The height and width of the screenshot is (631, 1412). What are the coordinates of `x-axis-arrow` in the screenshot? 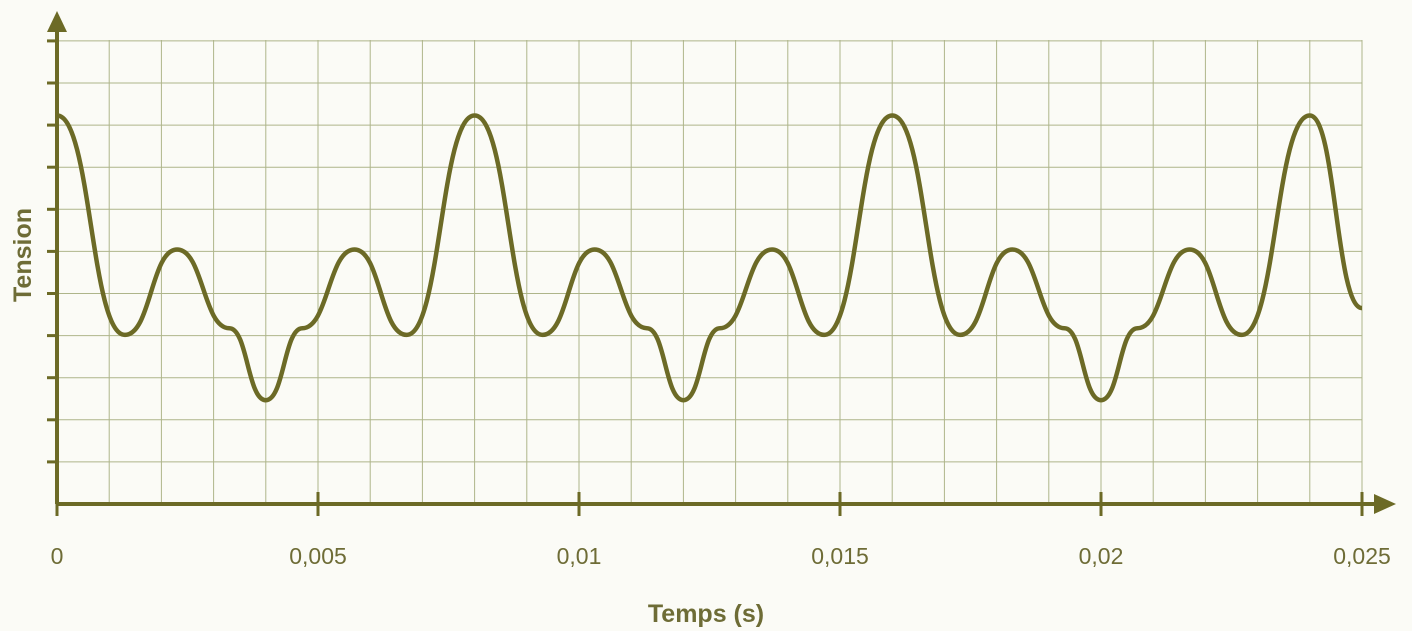 It's located at (1385, 504).